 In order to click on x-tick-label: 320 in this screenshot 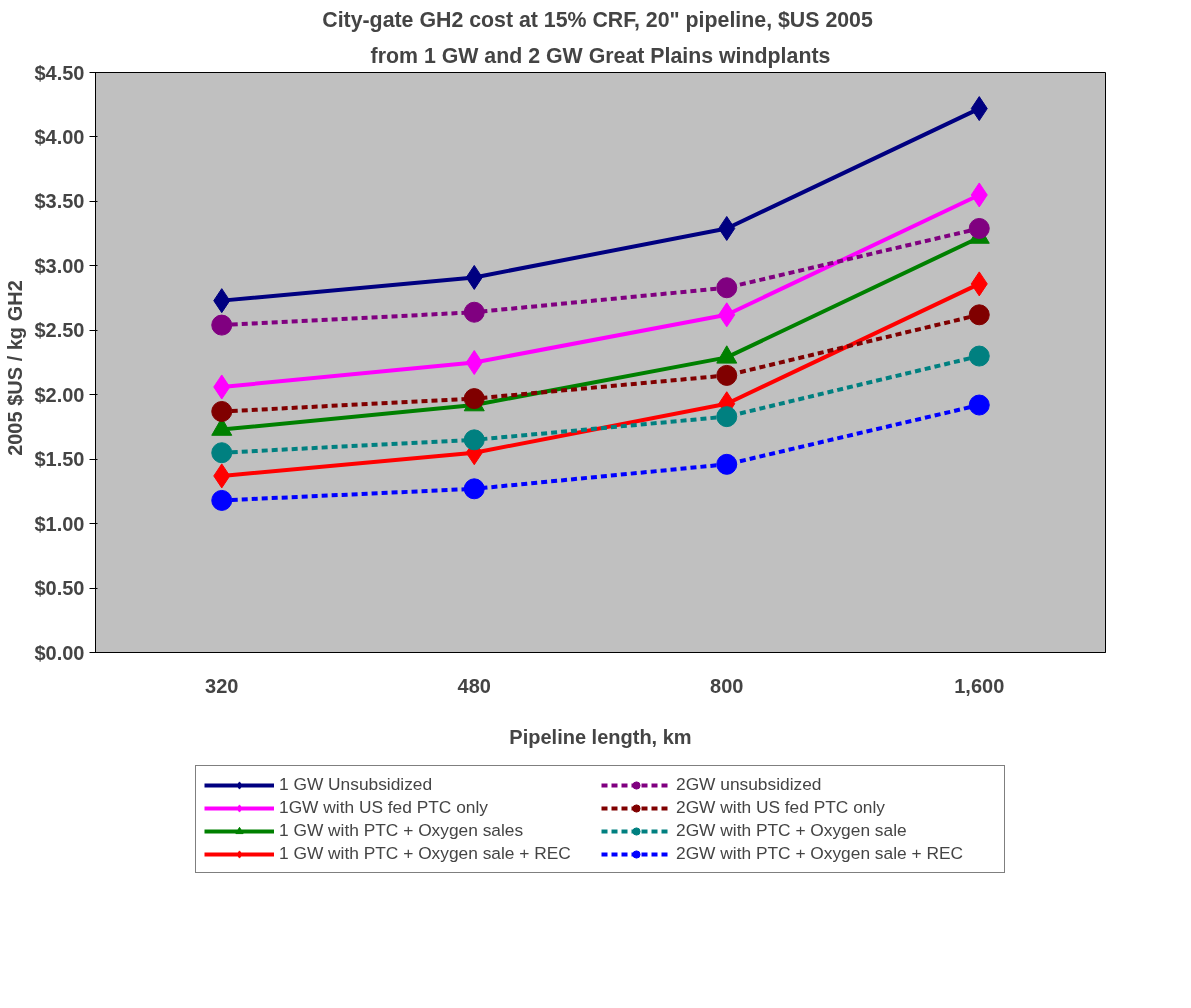, I will do `click(222, 685)`.